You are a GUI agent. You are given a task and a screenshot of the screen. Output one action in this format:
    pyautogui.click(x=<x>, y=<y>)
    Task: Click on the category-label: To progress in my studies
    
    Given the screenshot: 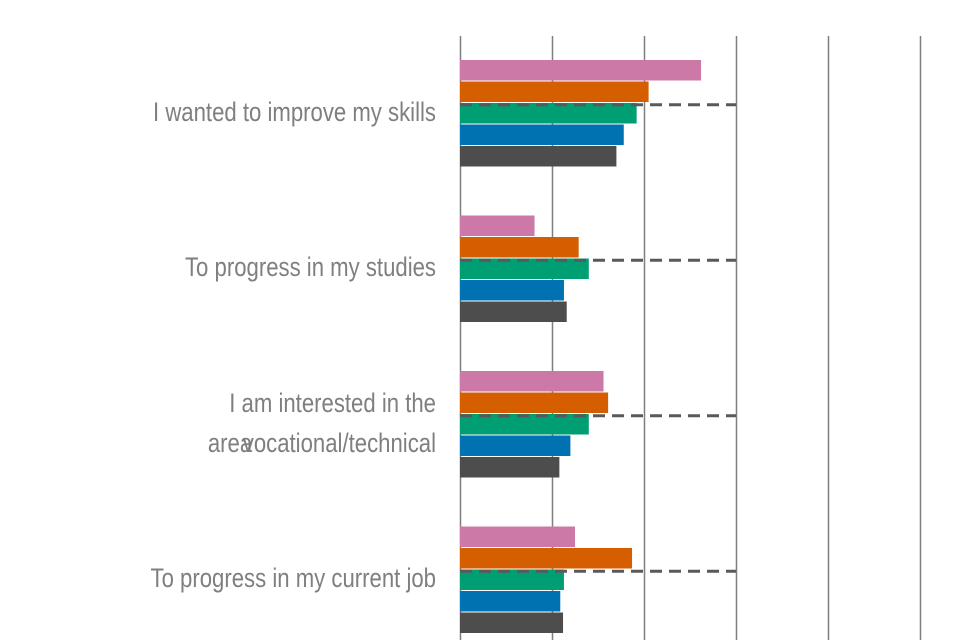 What is the action you would take?
    pyautogui.click(x=310, y=267)
    